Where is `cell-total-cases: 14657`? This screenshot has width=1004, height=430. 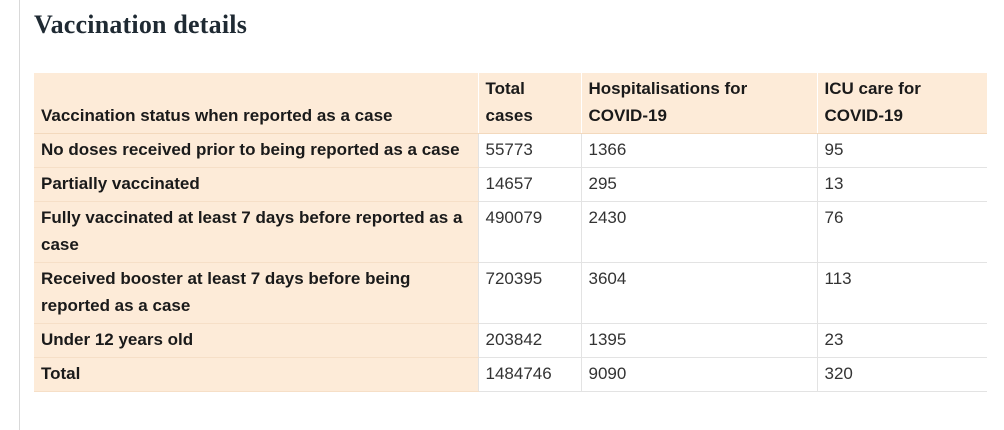
cell-total-cases: 14657 is located at coordinates (529, 184).